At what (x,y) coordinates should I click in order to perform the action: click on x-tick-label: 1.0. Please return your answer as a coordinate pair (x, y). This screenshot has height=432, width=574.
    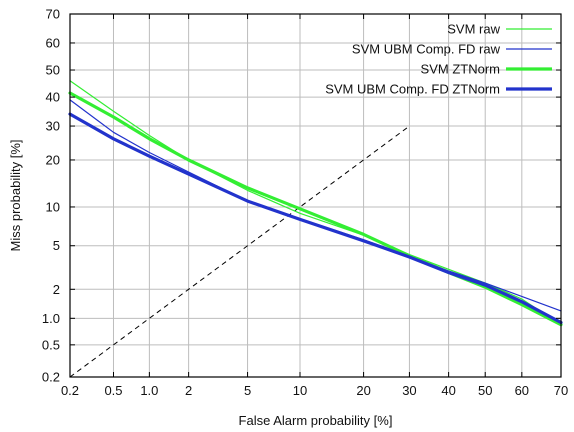
    Looking at the image, I should click on (149, 390).